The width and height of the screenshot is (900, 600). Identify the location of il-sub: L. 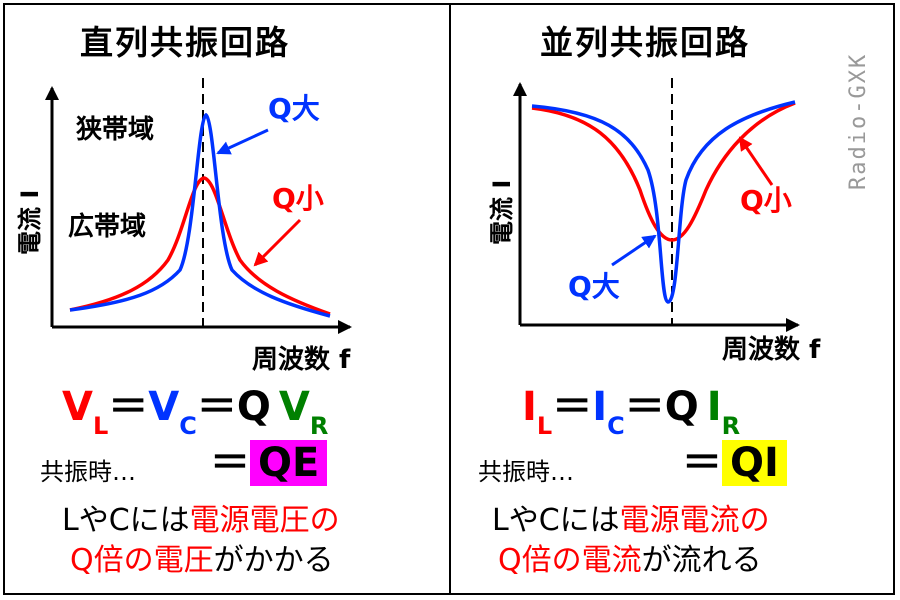
(544, 426).